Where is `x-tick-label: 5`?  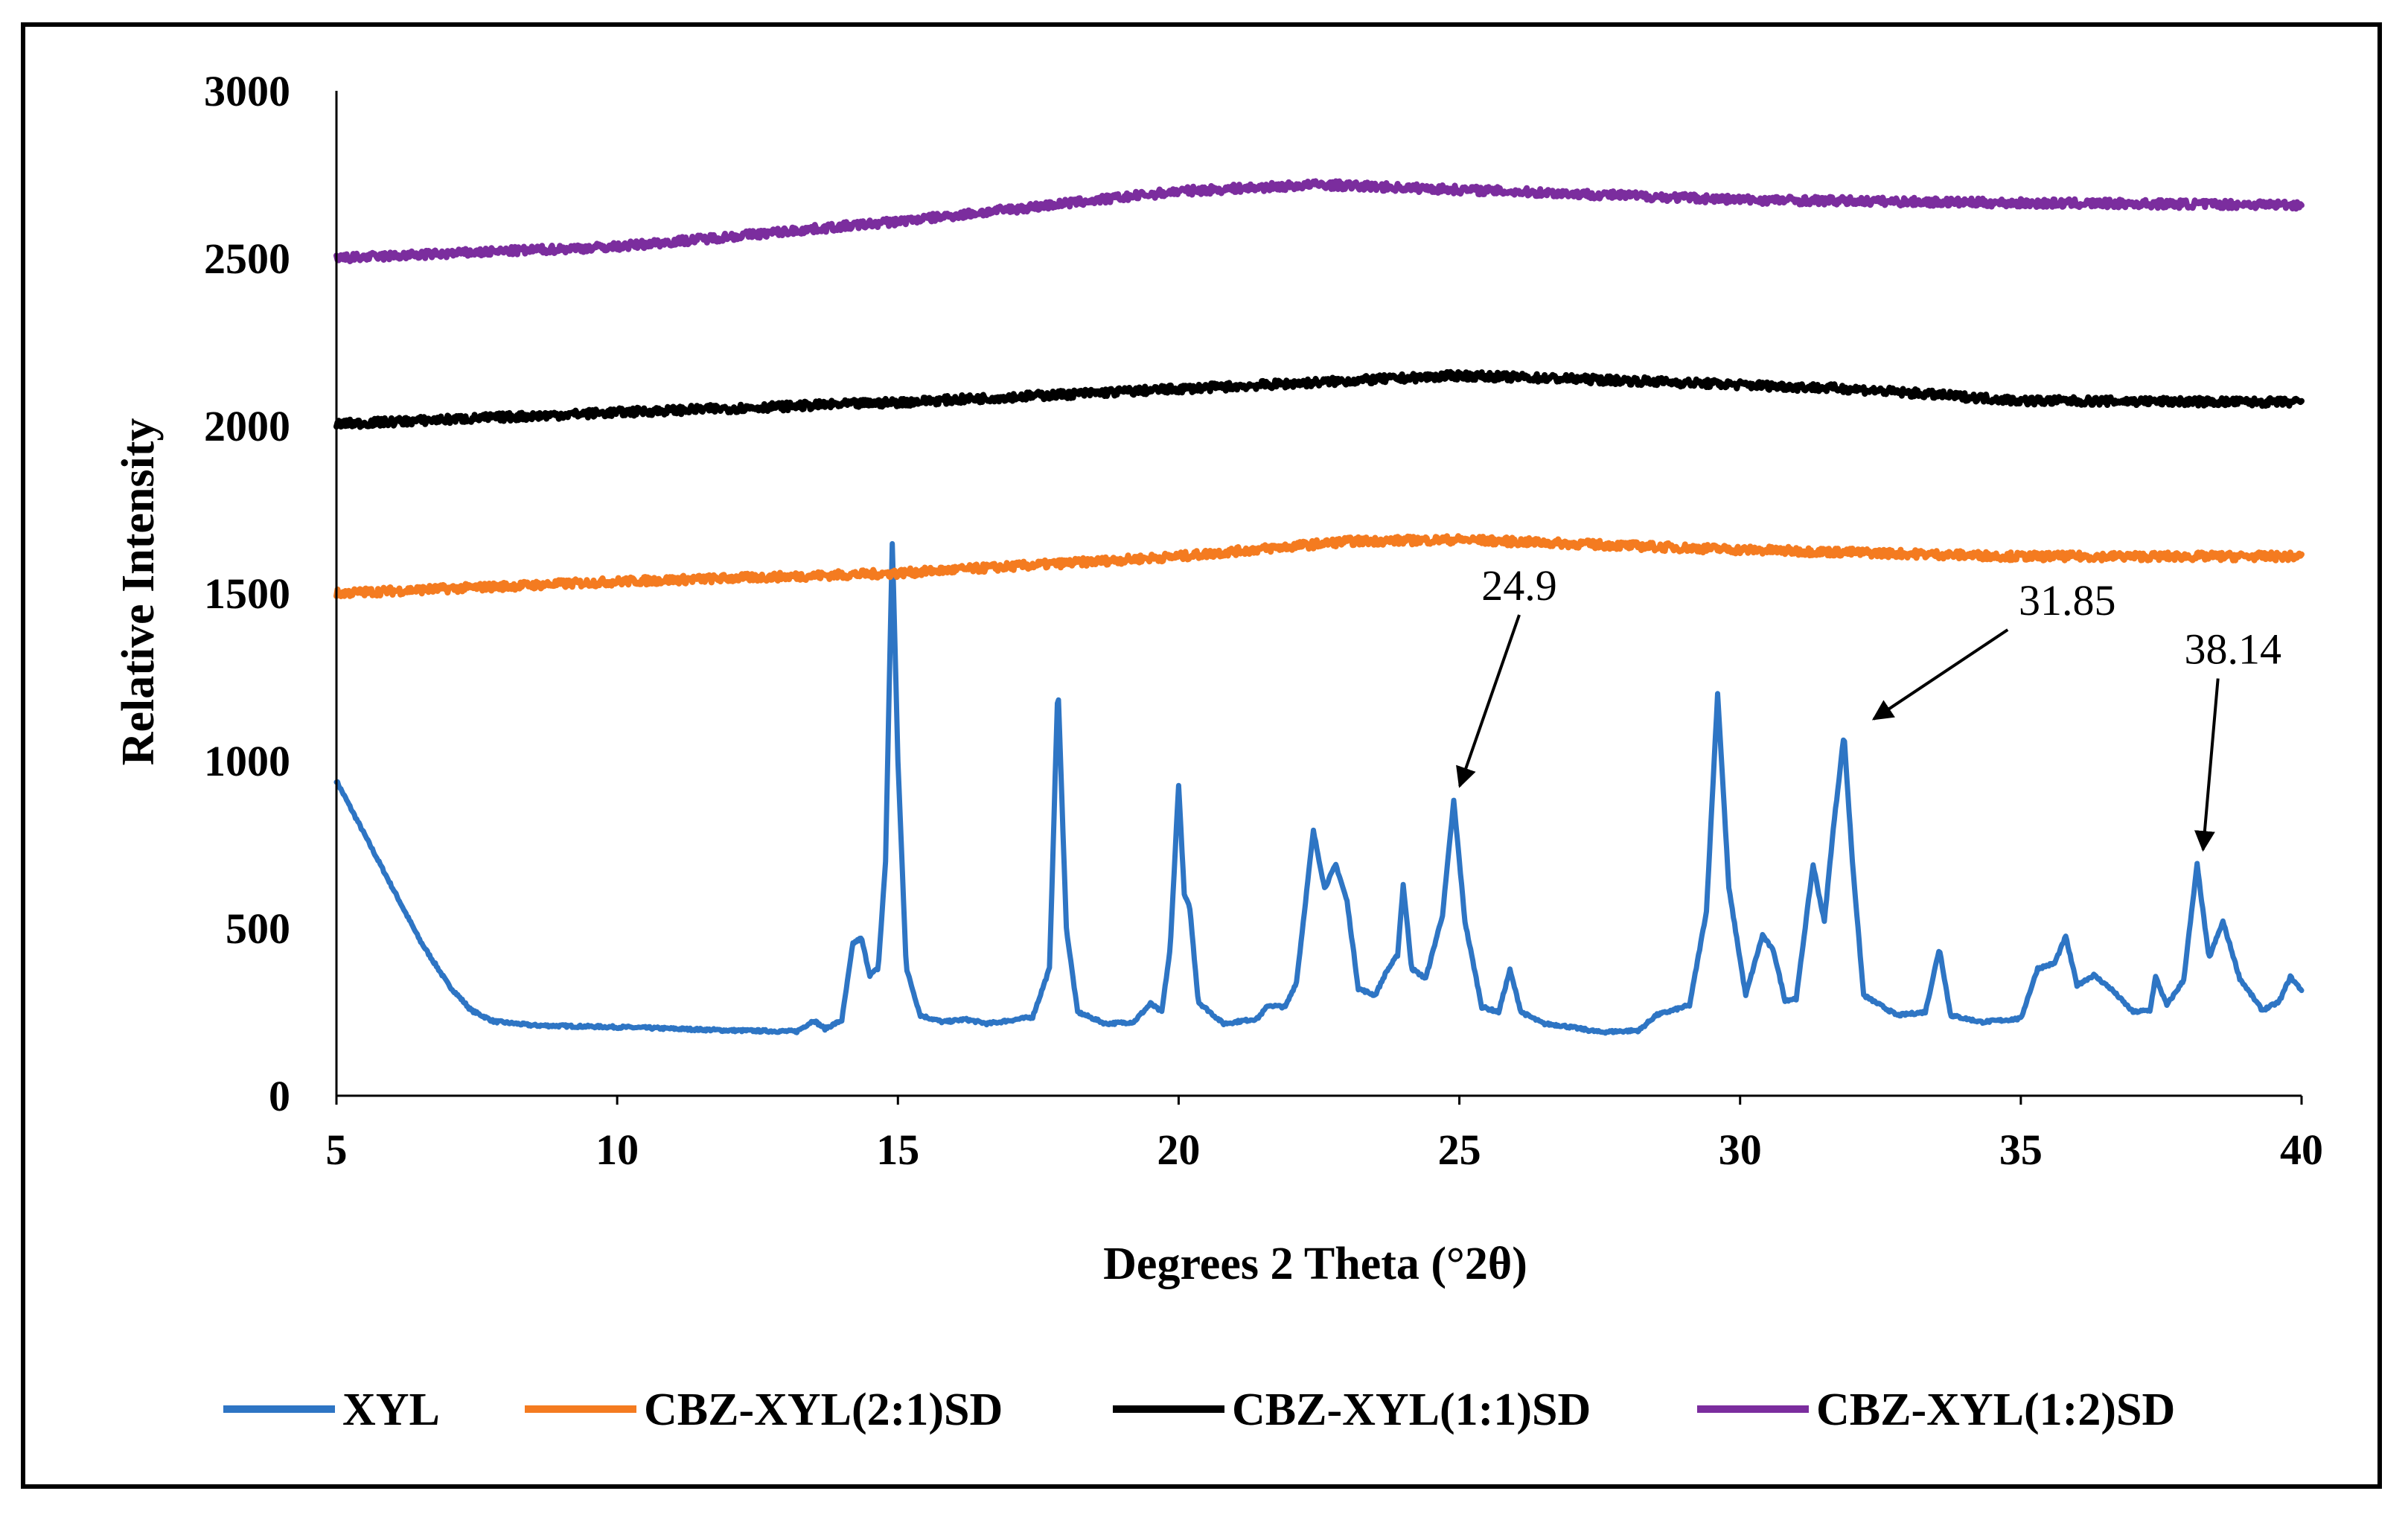
x-tick-label: 5 is located at coordinates (337, 1150).